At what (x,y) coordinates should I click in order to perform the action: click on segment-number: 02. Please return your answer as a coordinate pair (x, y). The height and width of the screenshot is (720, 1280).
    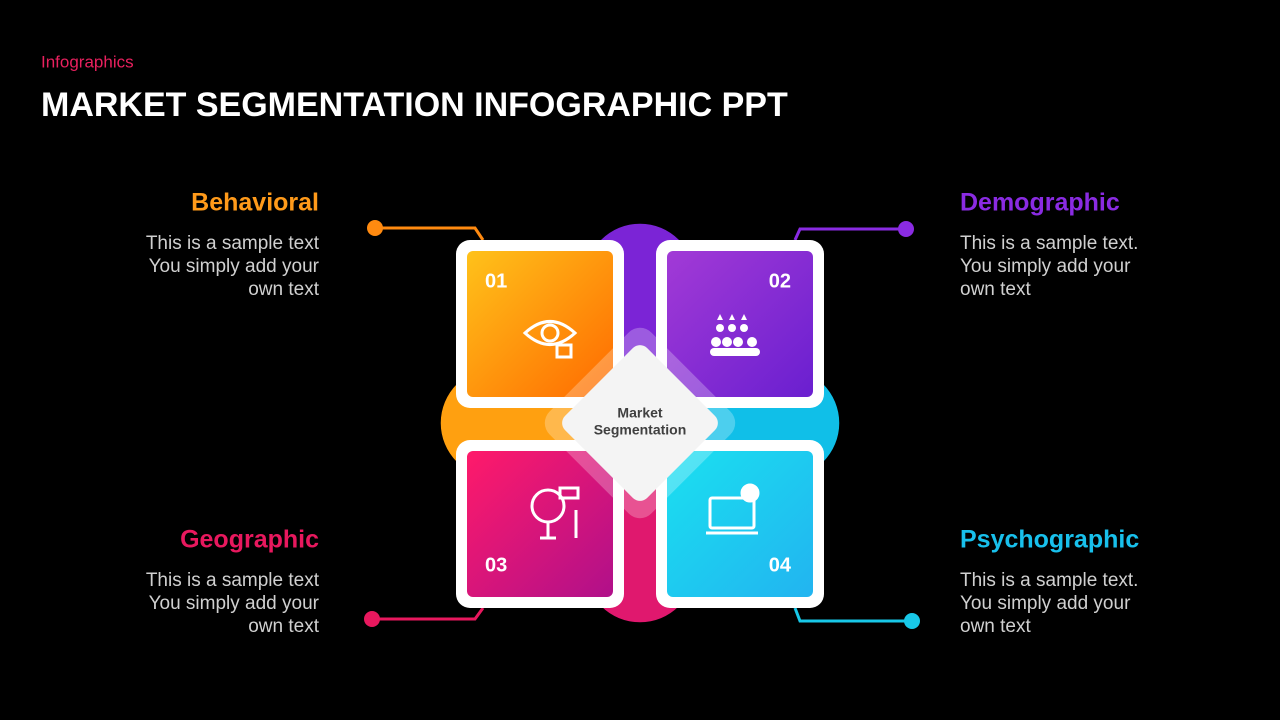
    Looking at the image, I should click on (780, 281).